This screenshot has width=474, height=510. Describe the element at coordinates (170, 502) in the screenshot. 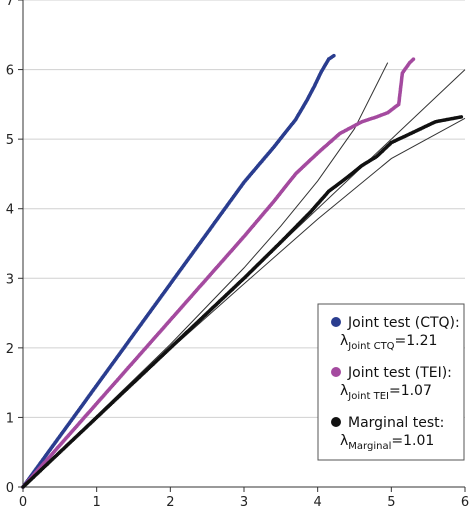

I see `x-tick-label-2: 2` at that location.